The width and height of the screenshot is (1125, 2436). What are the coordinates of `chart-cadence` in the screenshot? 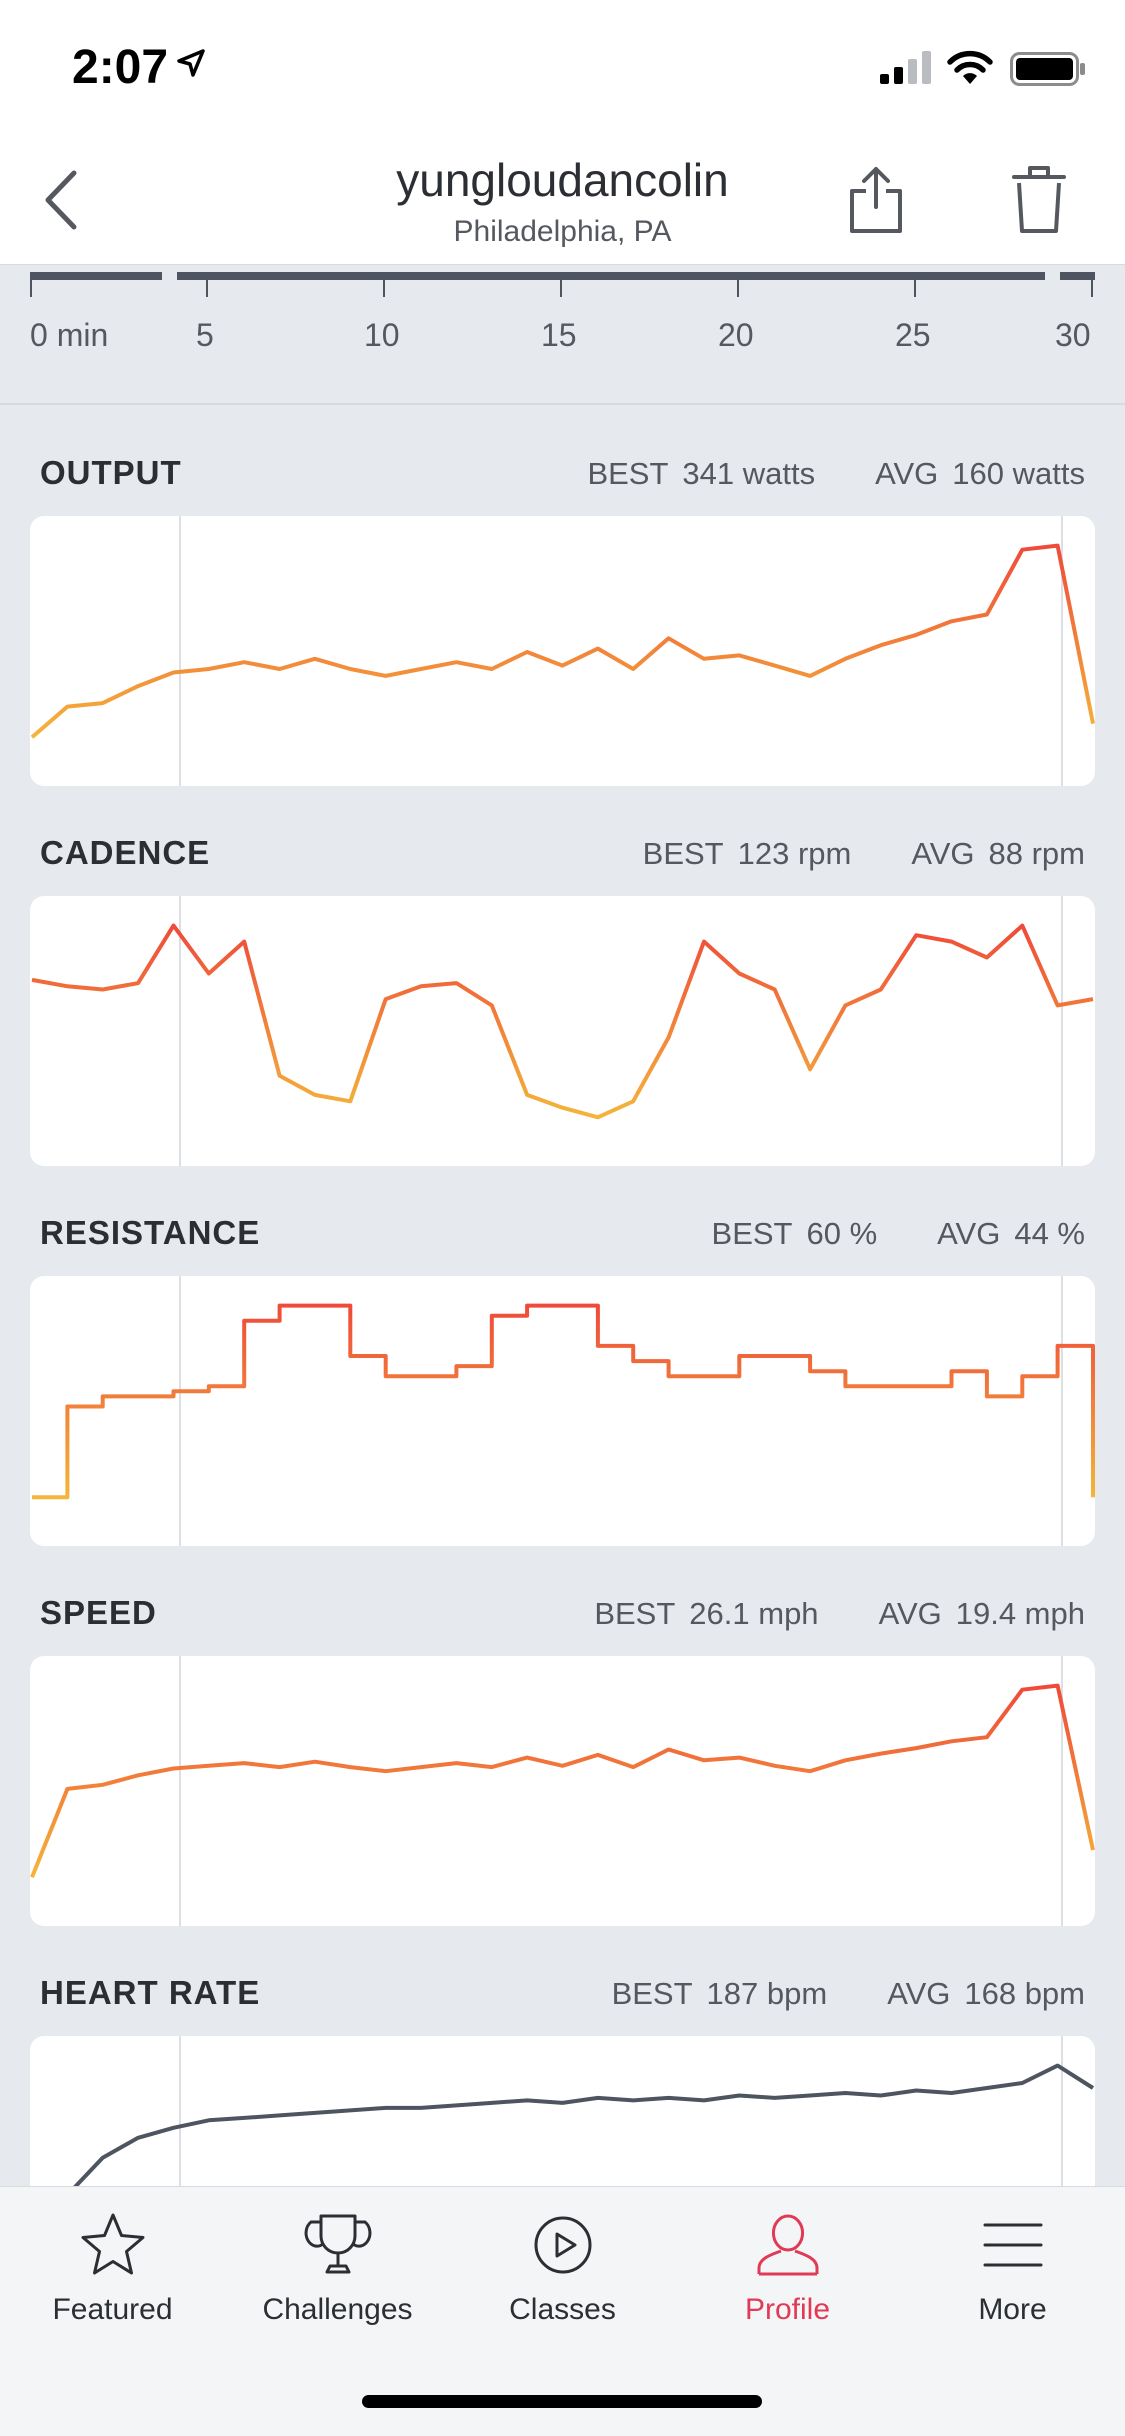 It's located at (562, 1031).